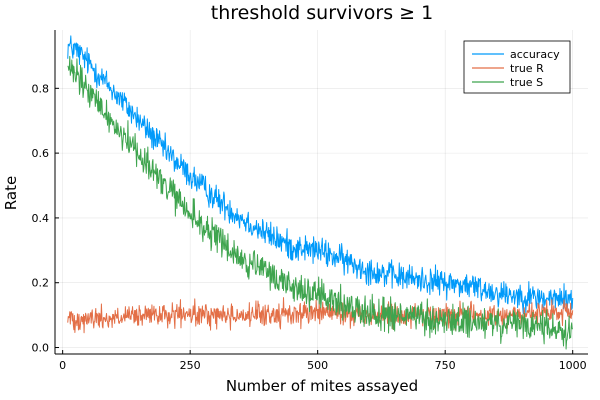  What do you see at coordinates (573, 365) in the screenshot?
I see `x-tick-label: 1000` at bounding box center [573, 365].